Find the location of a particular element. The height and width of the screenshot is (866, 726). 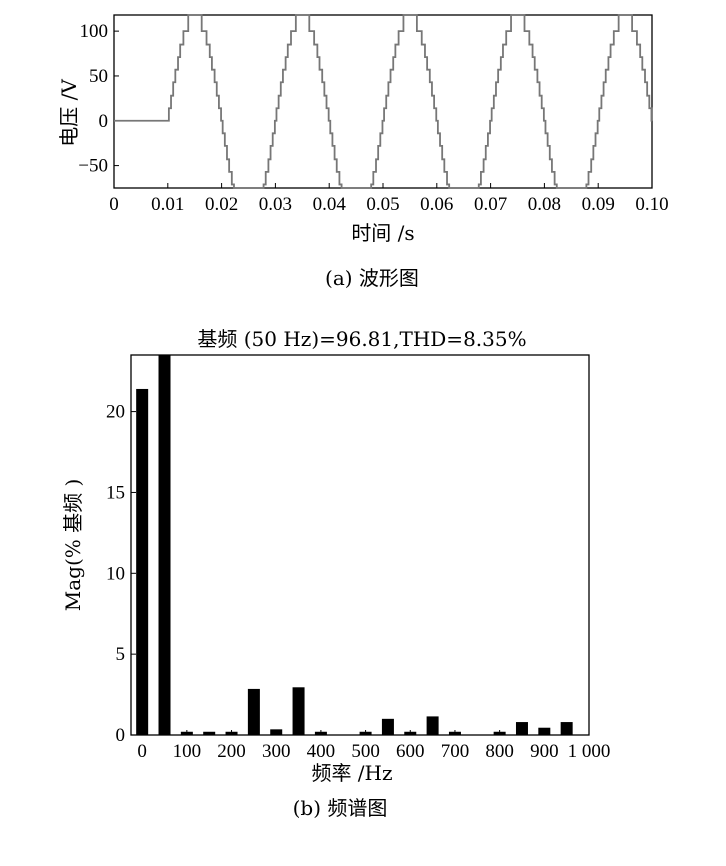

spectrum-x-tick-label: 0 is located at coordinates (142, 751).